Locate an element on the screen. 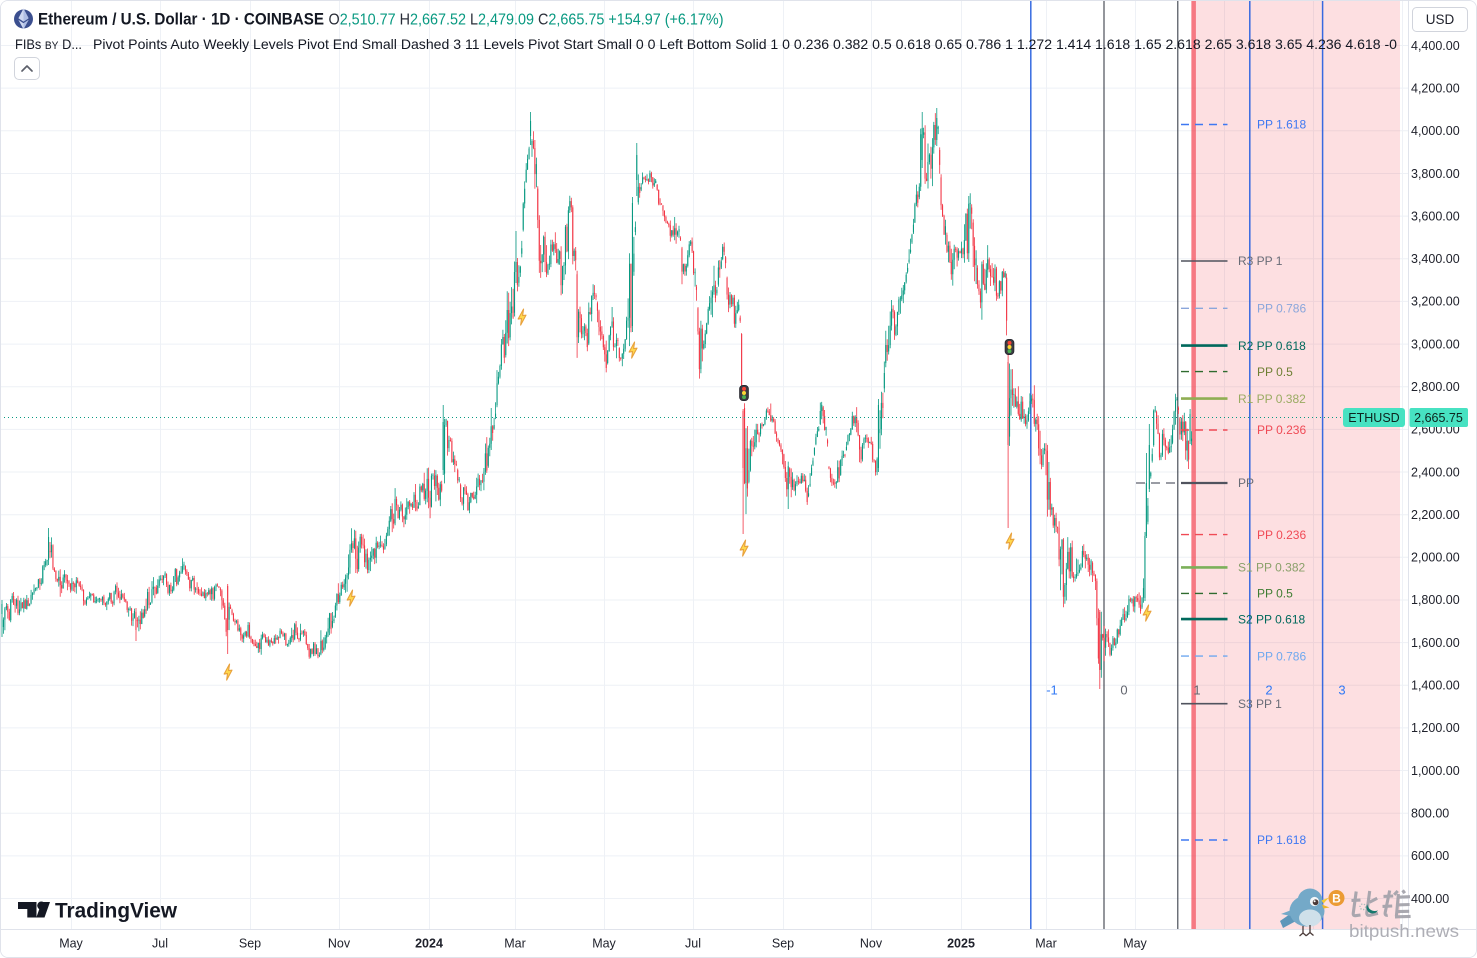 This screenshot has height=958, width=1477. svg-text: -1 is located at coordinates (1052, 690).